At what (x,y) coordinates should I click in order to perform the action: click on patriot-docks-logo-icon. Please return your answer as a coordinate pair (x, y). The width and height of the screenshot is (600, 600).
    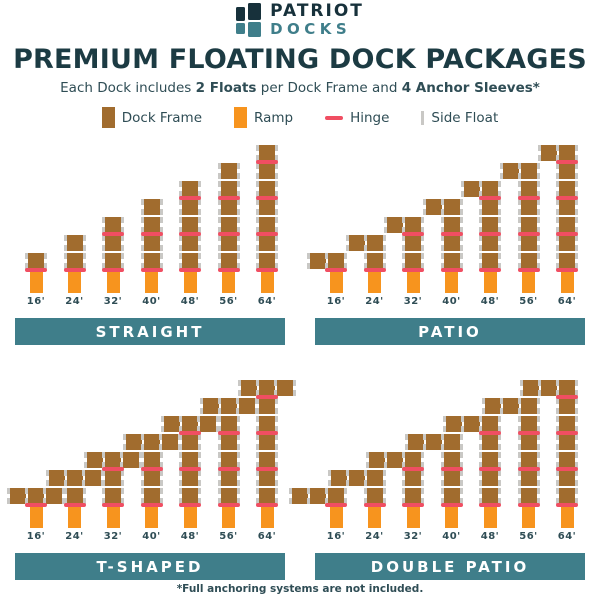
    Looking at the image, I should click on (249, 19).